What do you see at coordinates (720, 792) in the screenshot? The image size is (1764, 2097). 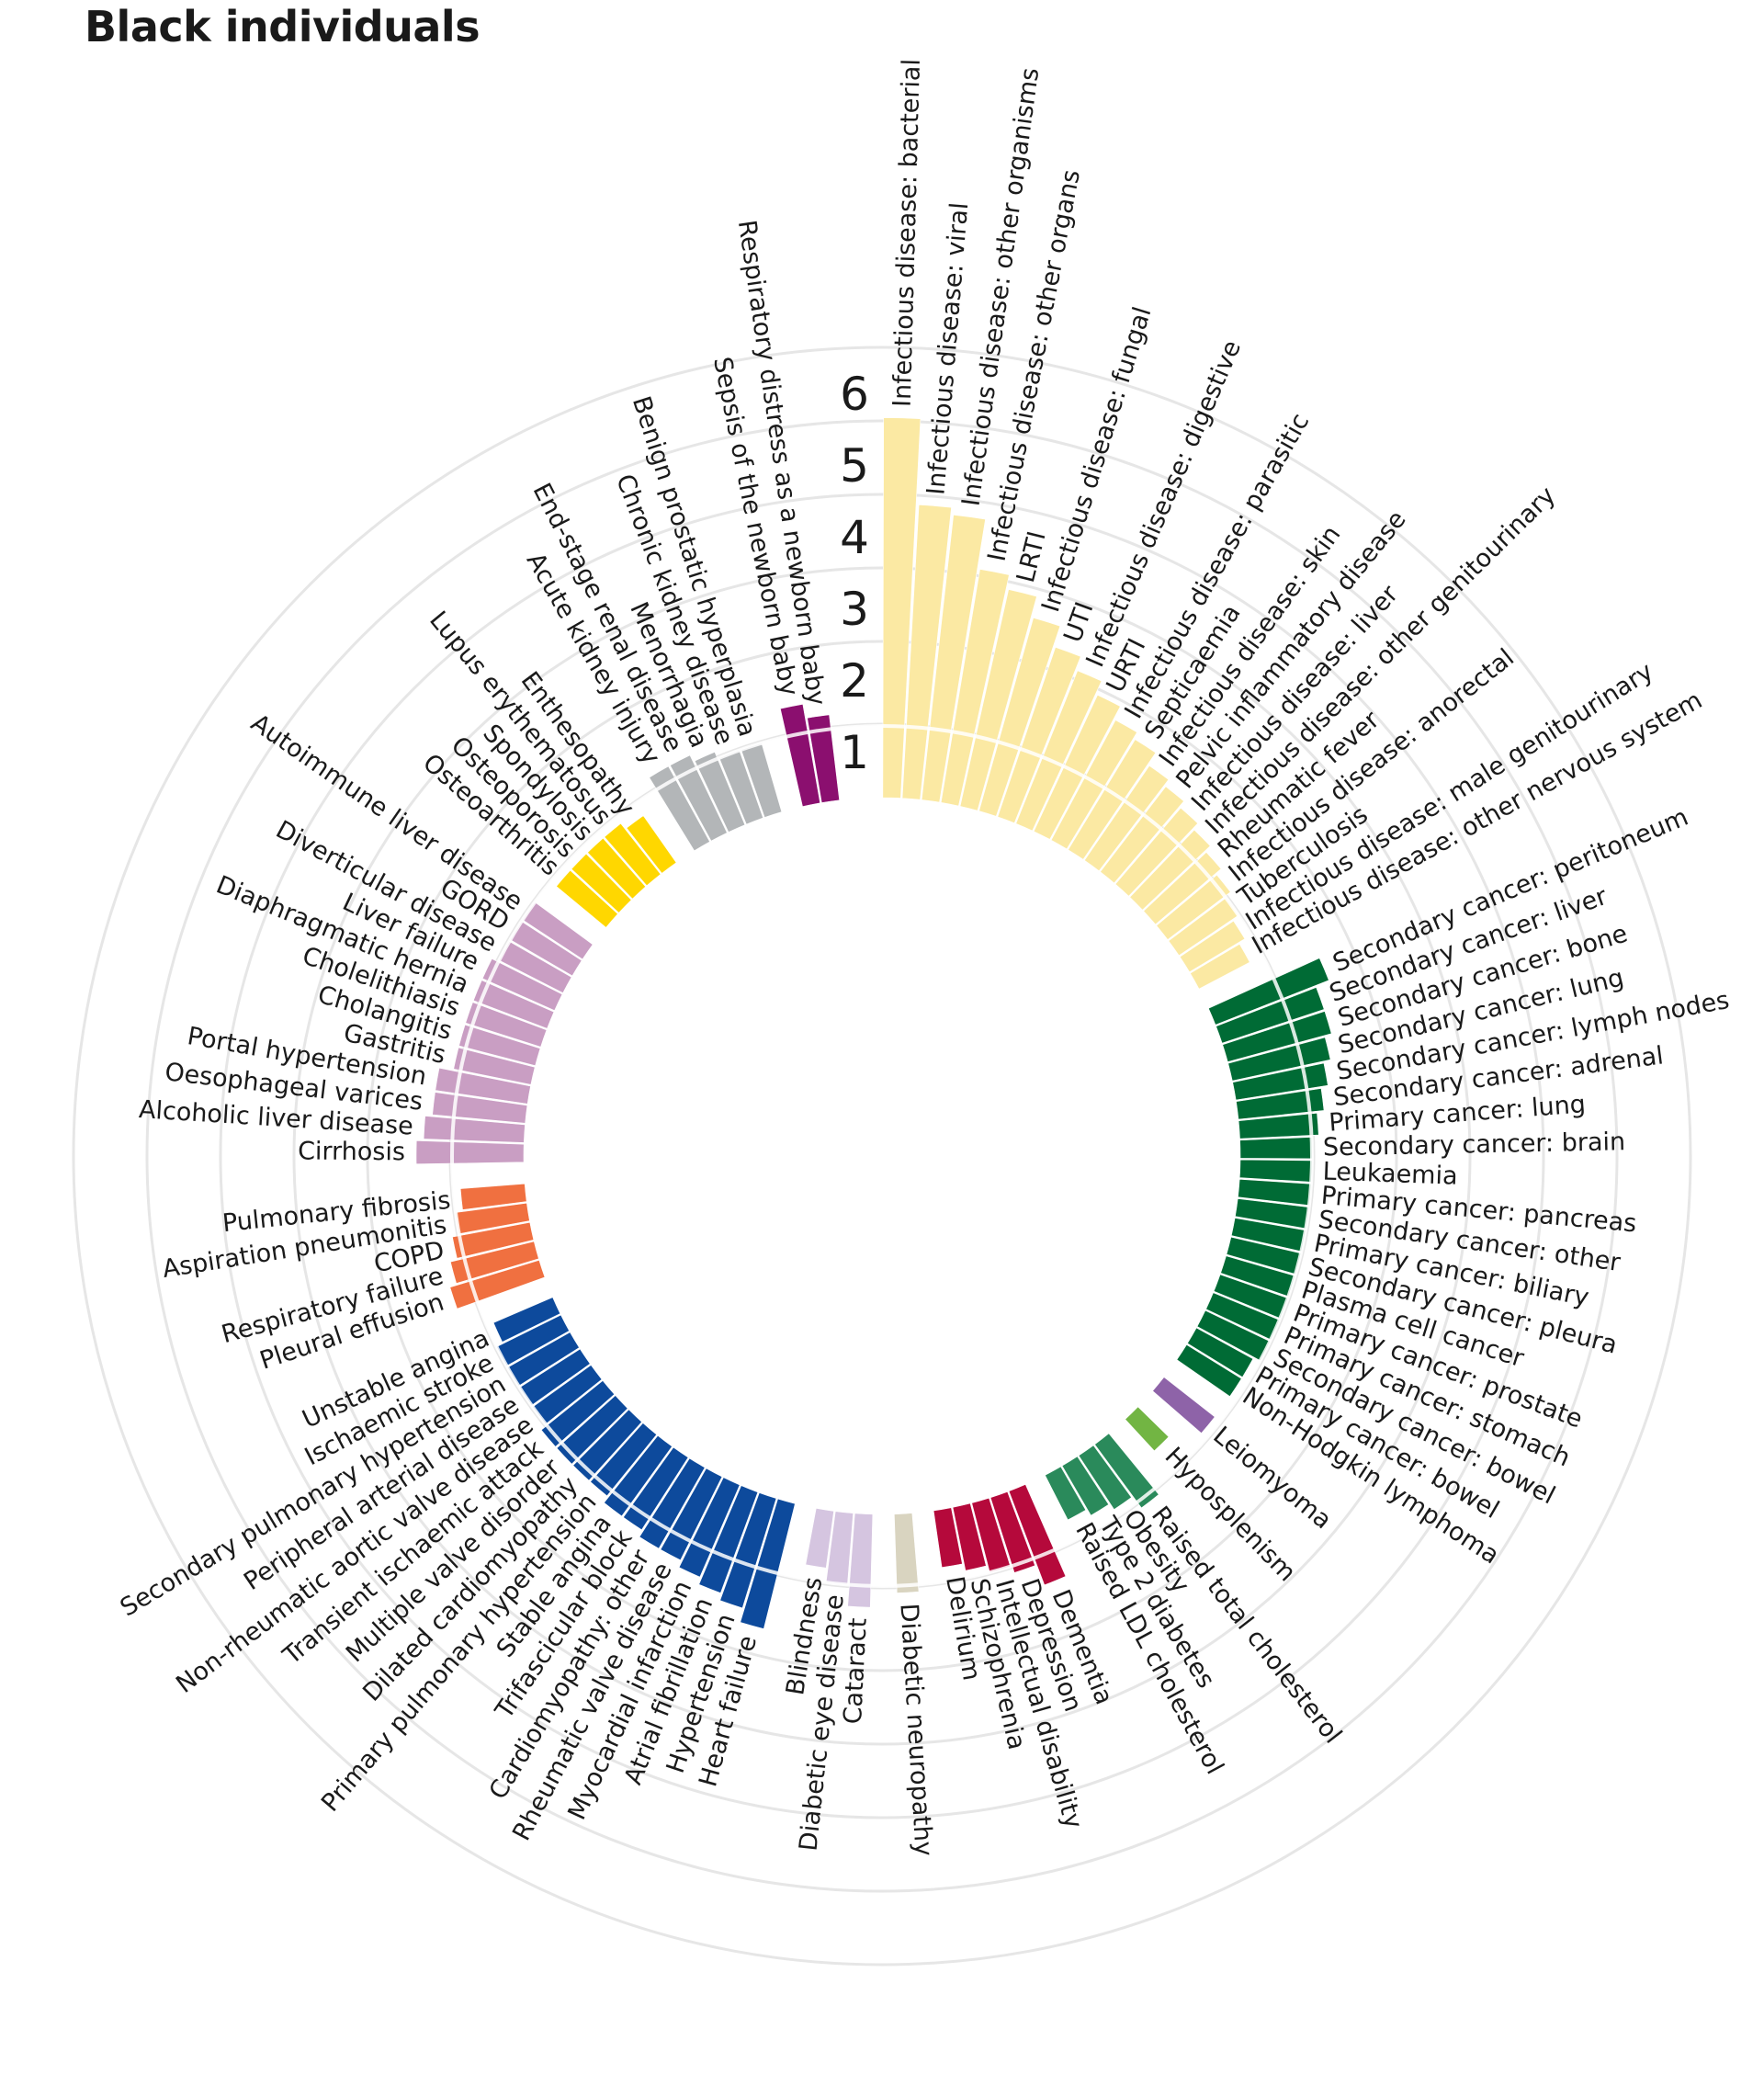 I see `bar-menorrhagia` at bounding box center [720, 792].